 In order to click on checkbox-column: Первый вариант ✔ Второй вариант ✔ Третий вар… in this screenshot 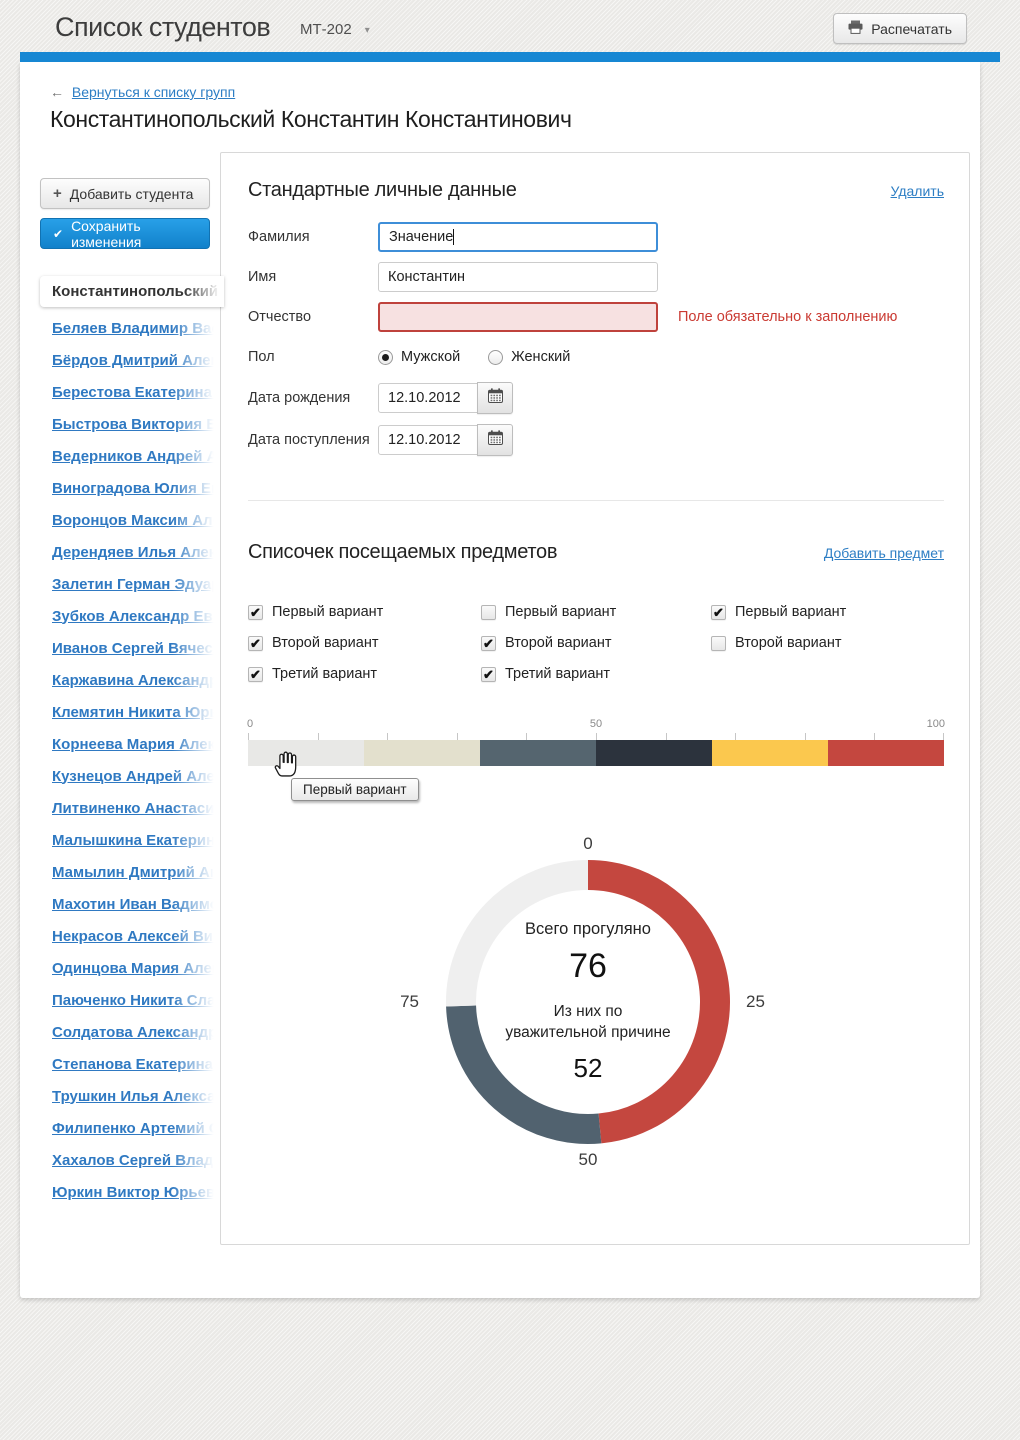, I will do `click(596, 643)`.